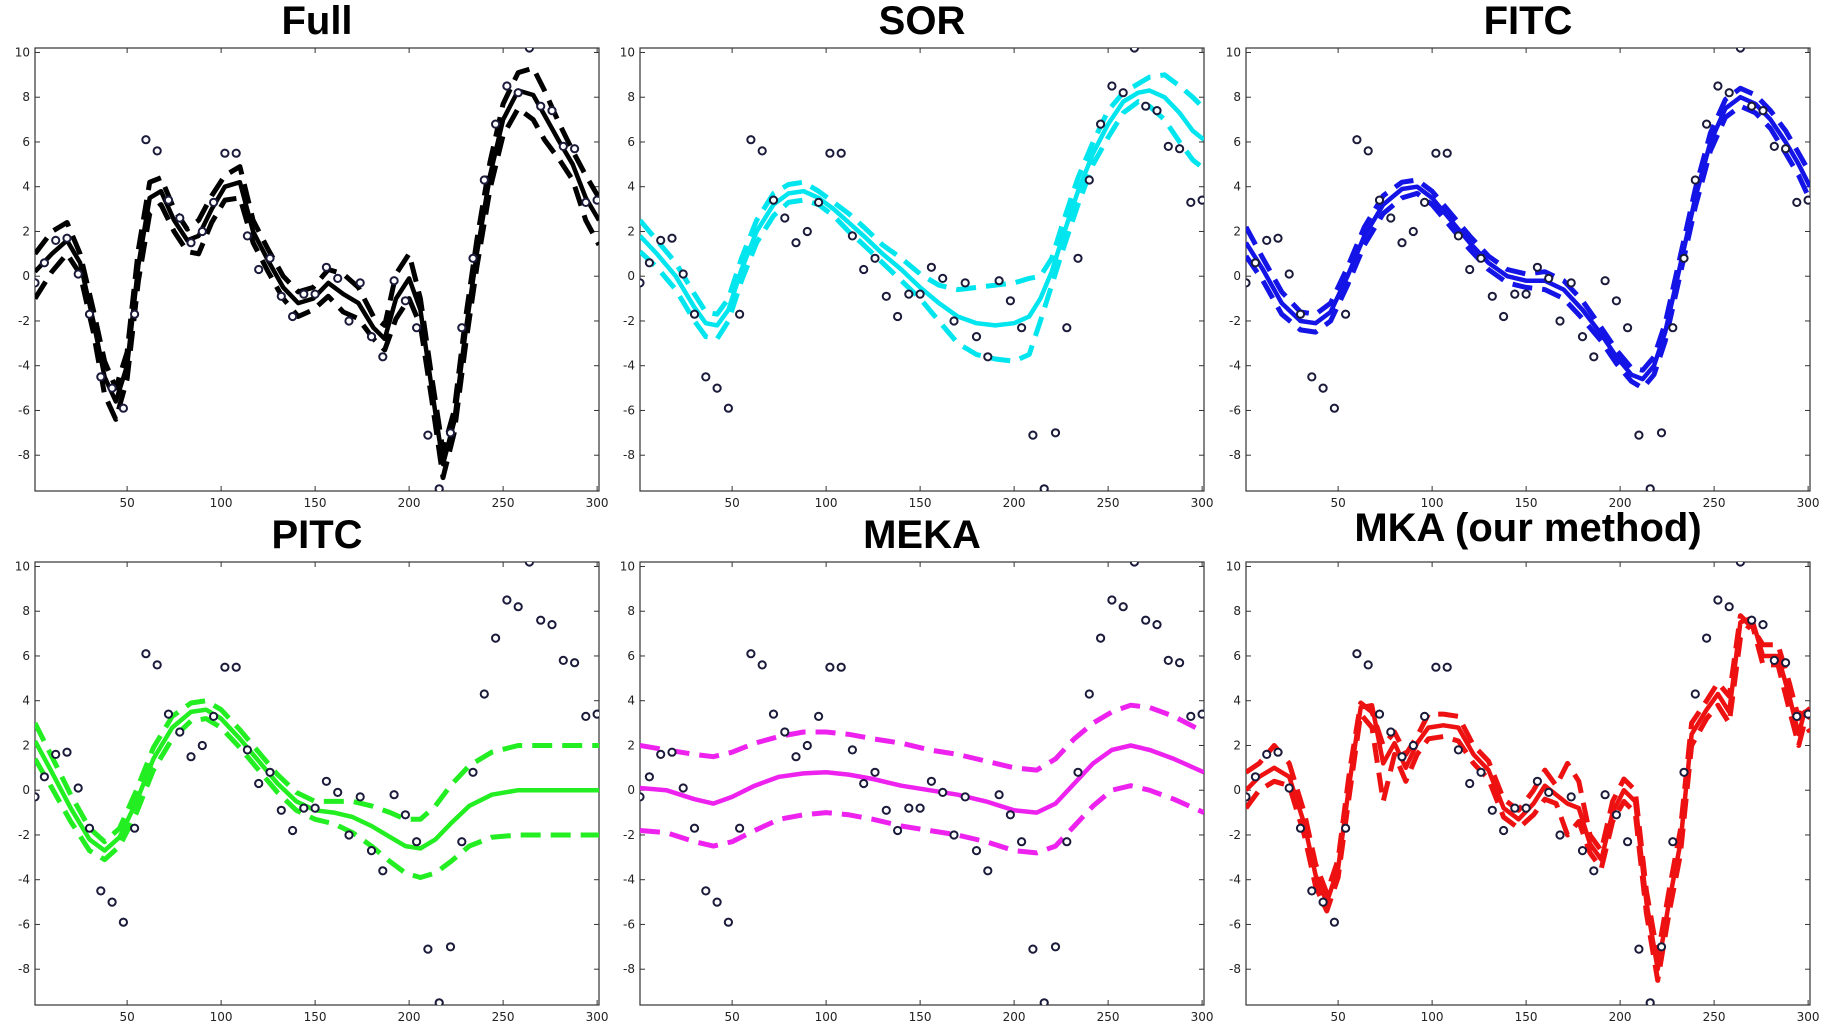 The image size is (1827, 1026). Describe the element at coordinates (731, 1017) in the screenshot. I see `x-tick-label: 50` at that location.